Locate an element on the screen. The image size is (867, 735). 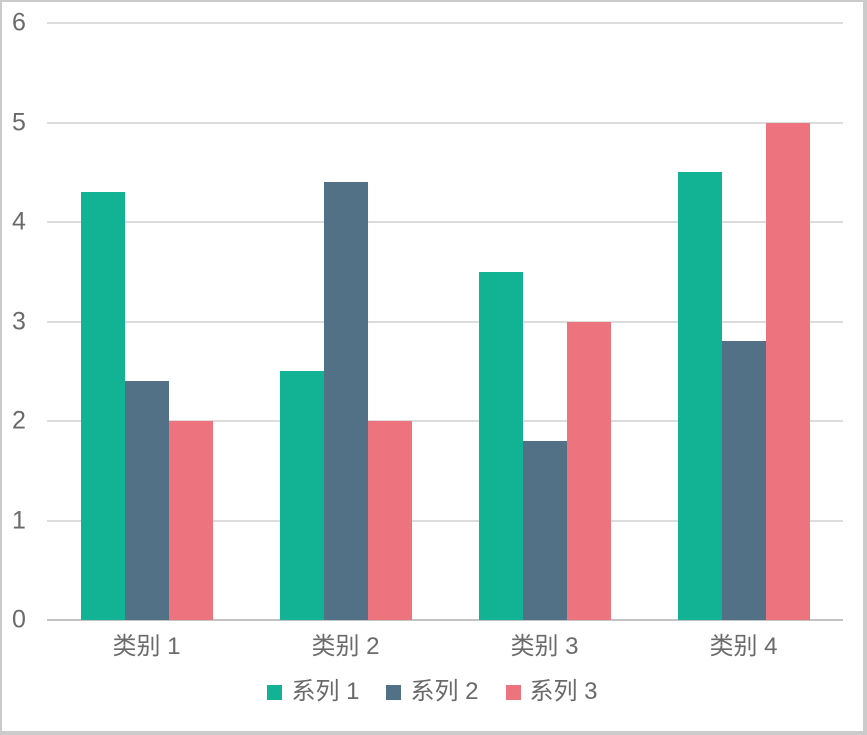
bar-series1-cat1 is located at coordinates (102, 406).